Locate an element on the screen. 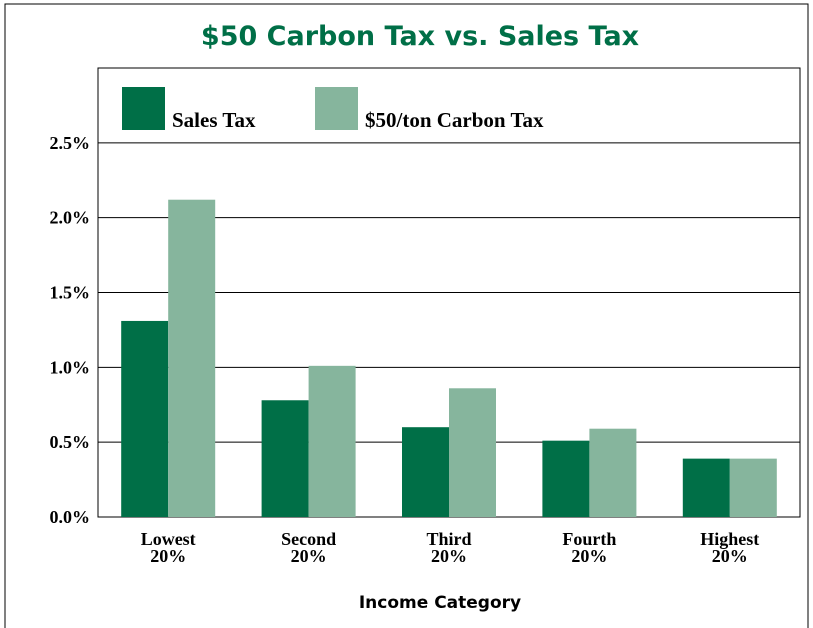  y-tick-label: 0.5% is located at coordinates (70, 442).